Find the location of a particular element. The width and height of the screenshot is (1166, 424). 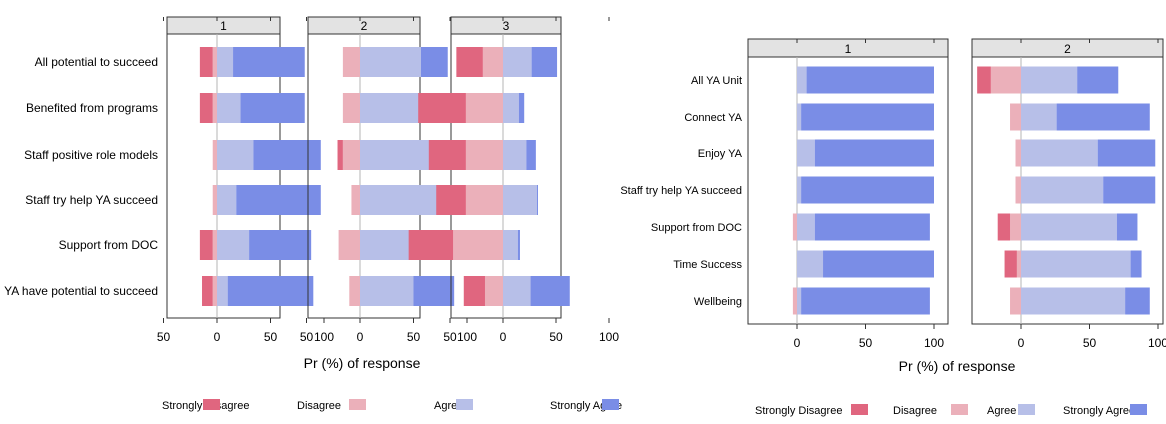

legend-swatch-strongly-agree is located at coordinates (1138, 409).